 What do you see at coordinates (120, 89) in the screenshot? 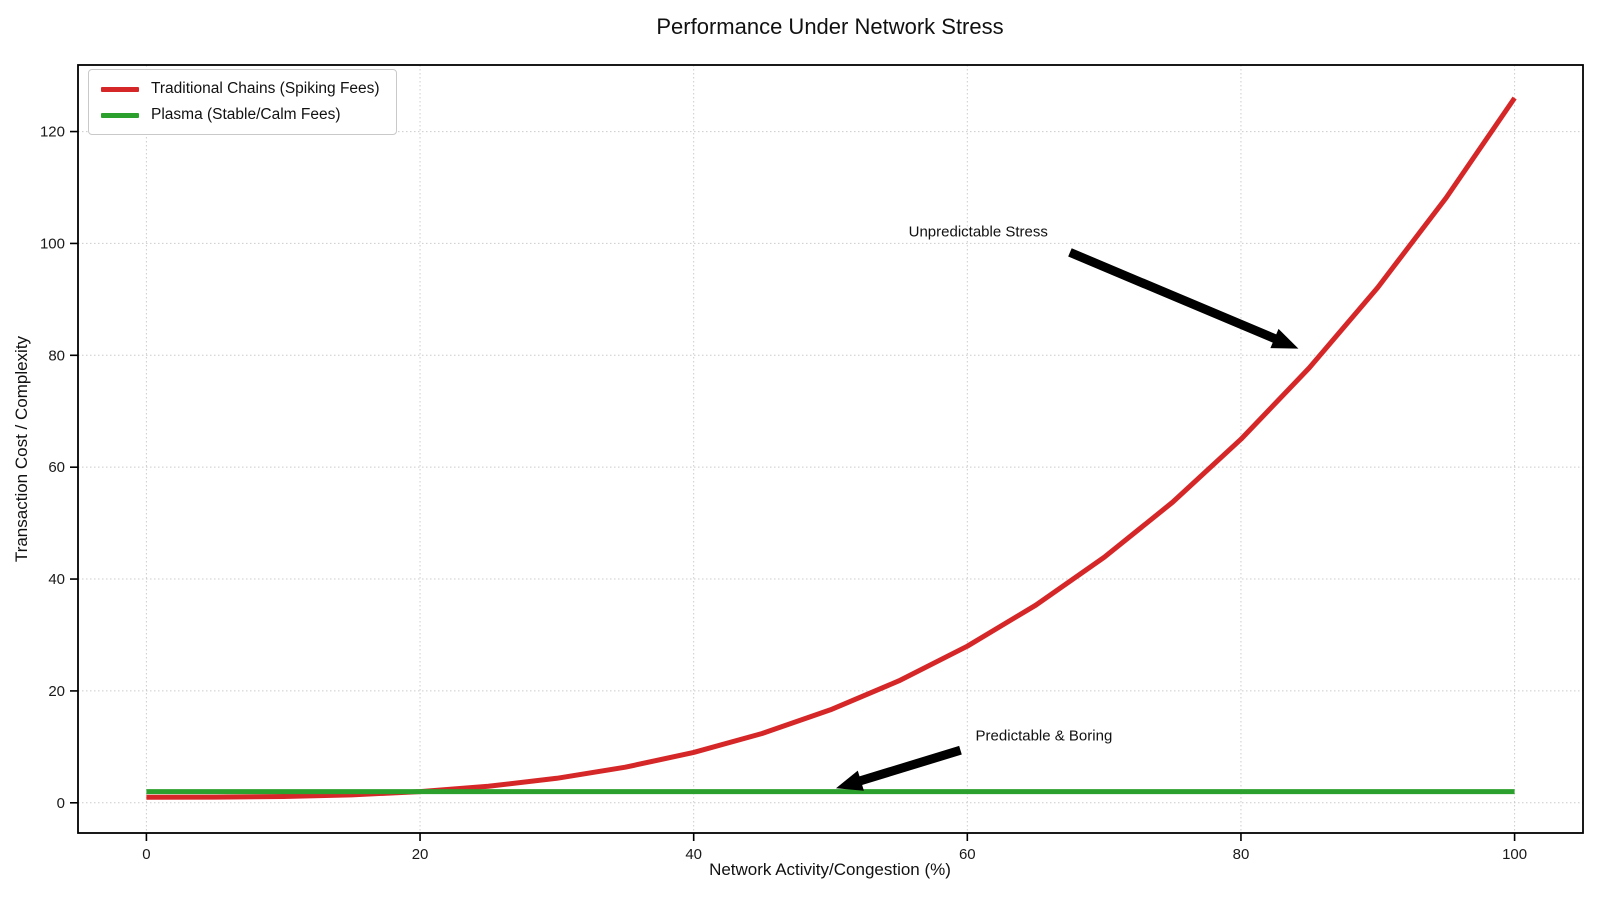
I see `legend-line-red` at bounding box center [120, 89].